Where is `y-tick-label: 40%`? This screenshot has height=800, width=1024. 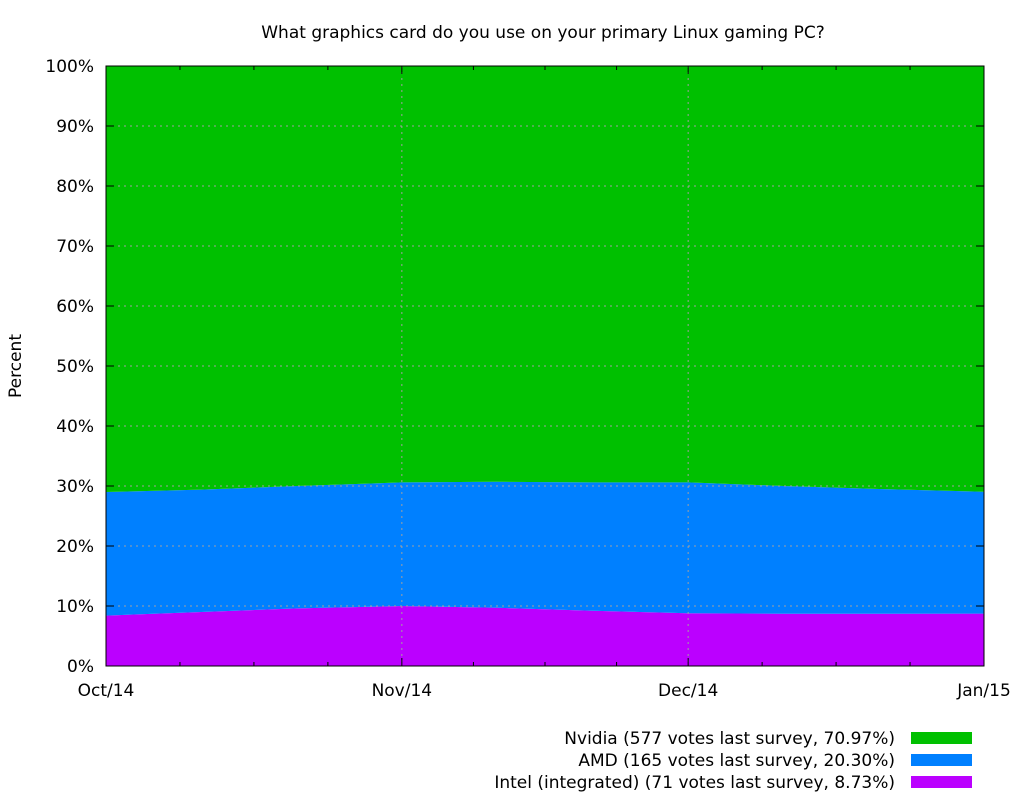
y-tick-label: 40% is located at coordinates (75, 427).